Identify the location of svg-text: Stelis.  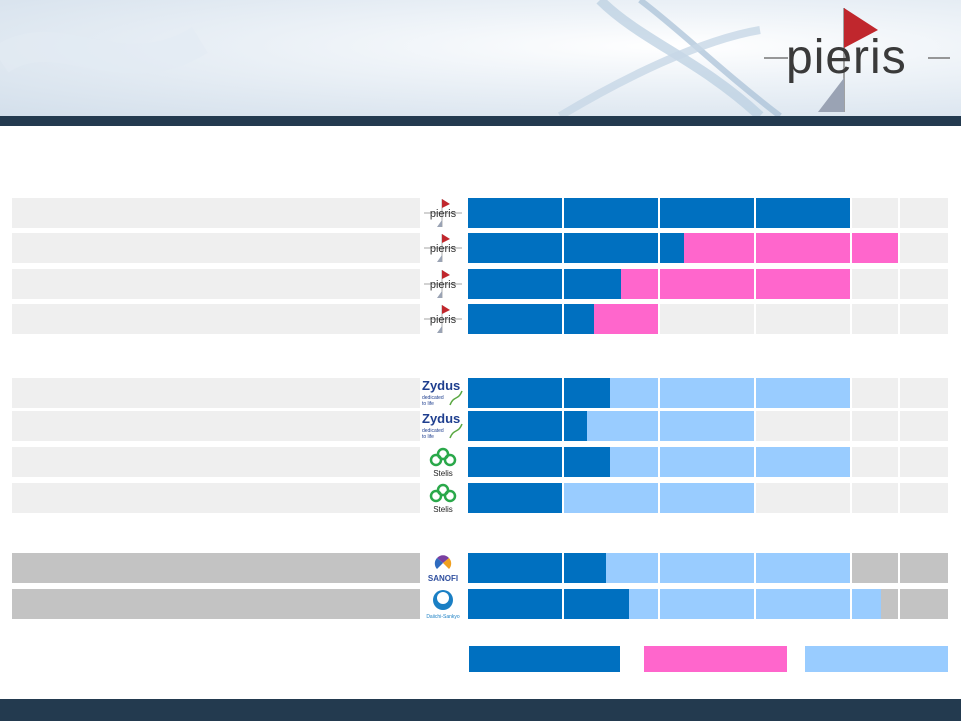
(443, 509).